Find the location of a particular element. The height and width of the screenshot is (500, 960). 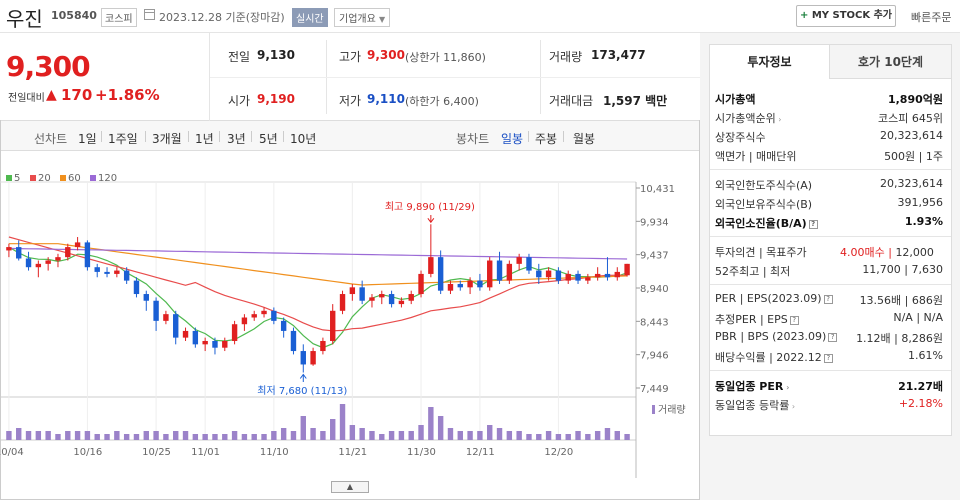

candle-monthly: 월봉 is located at coordinates (584, 139).